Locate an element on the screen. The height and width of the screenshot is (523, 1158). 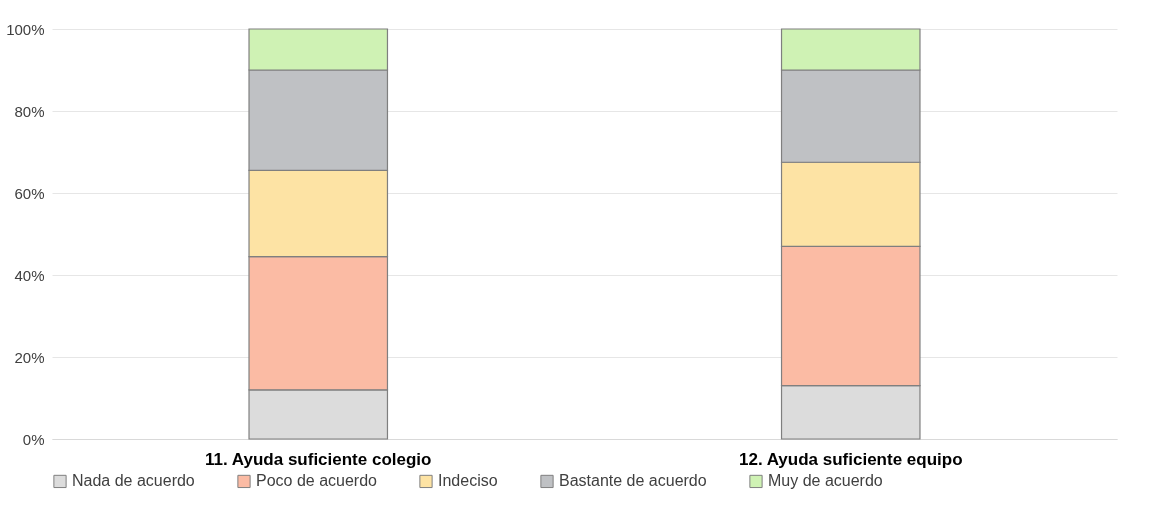
legend-label: Indeciso is located at coordinates (468, 481).